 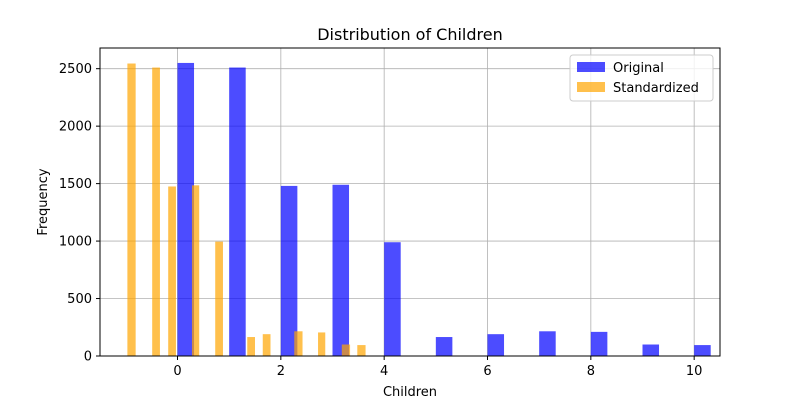 I want to click on y-axis-ticks: 0 500 1000 1500 2000 2500, so click(x=79, y=213).